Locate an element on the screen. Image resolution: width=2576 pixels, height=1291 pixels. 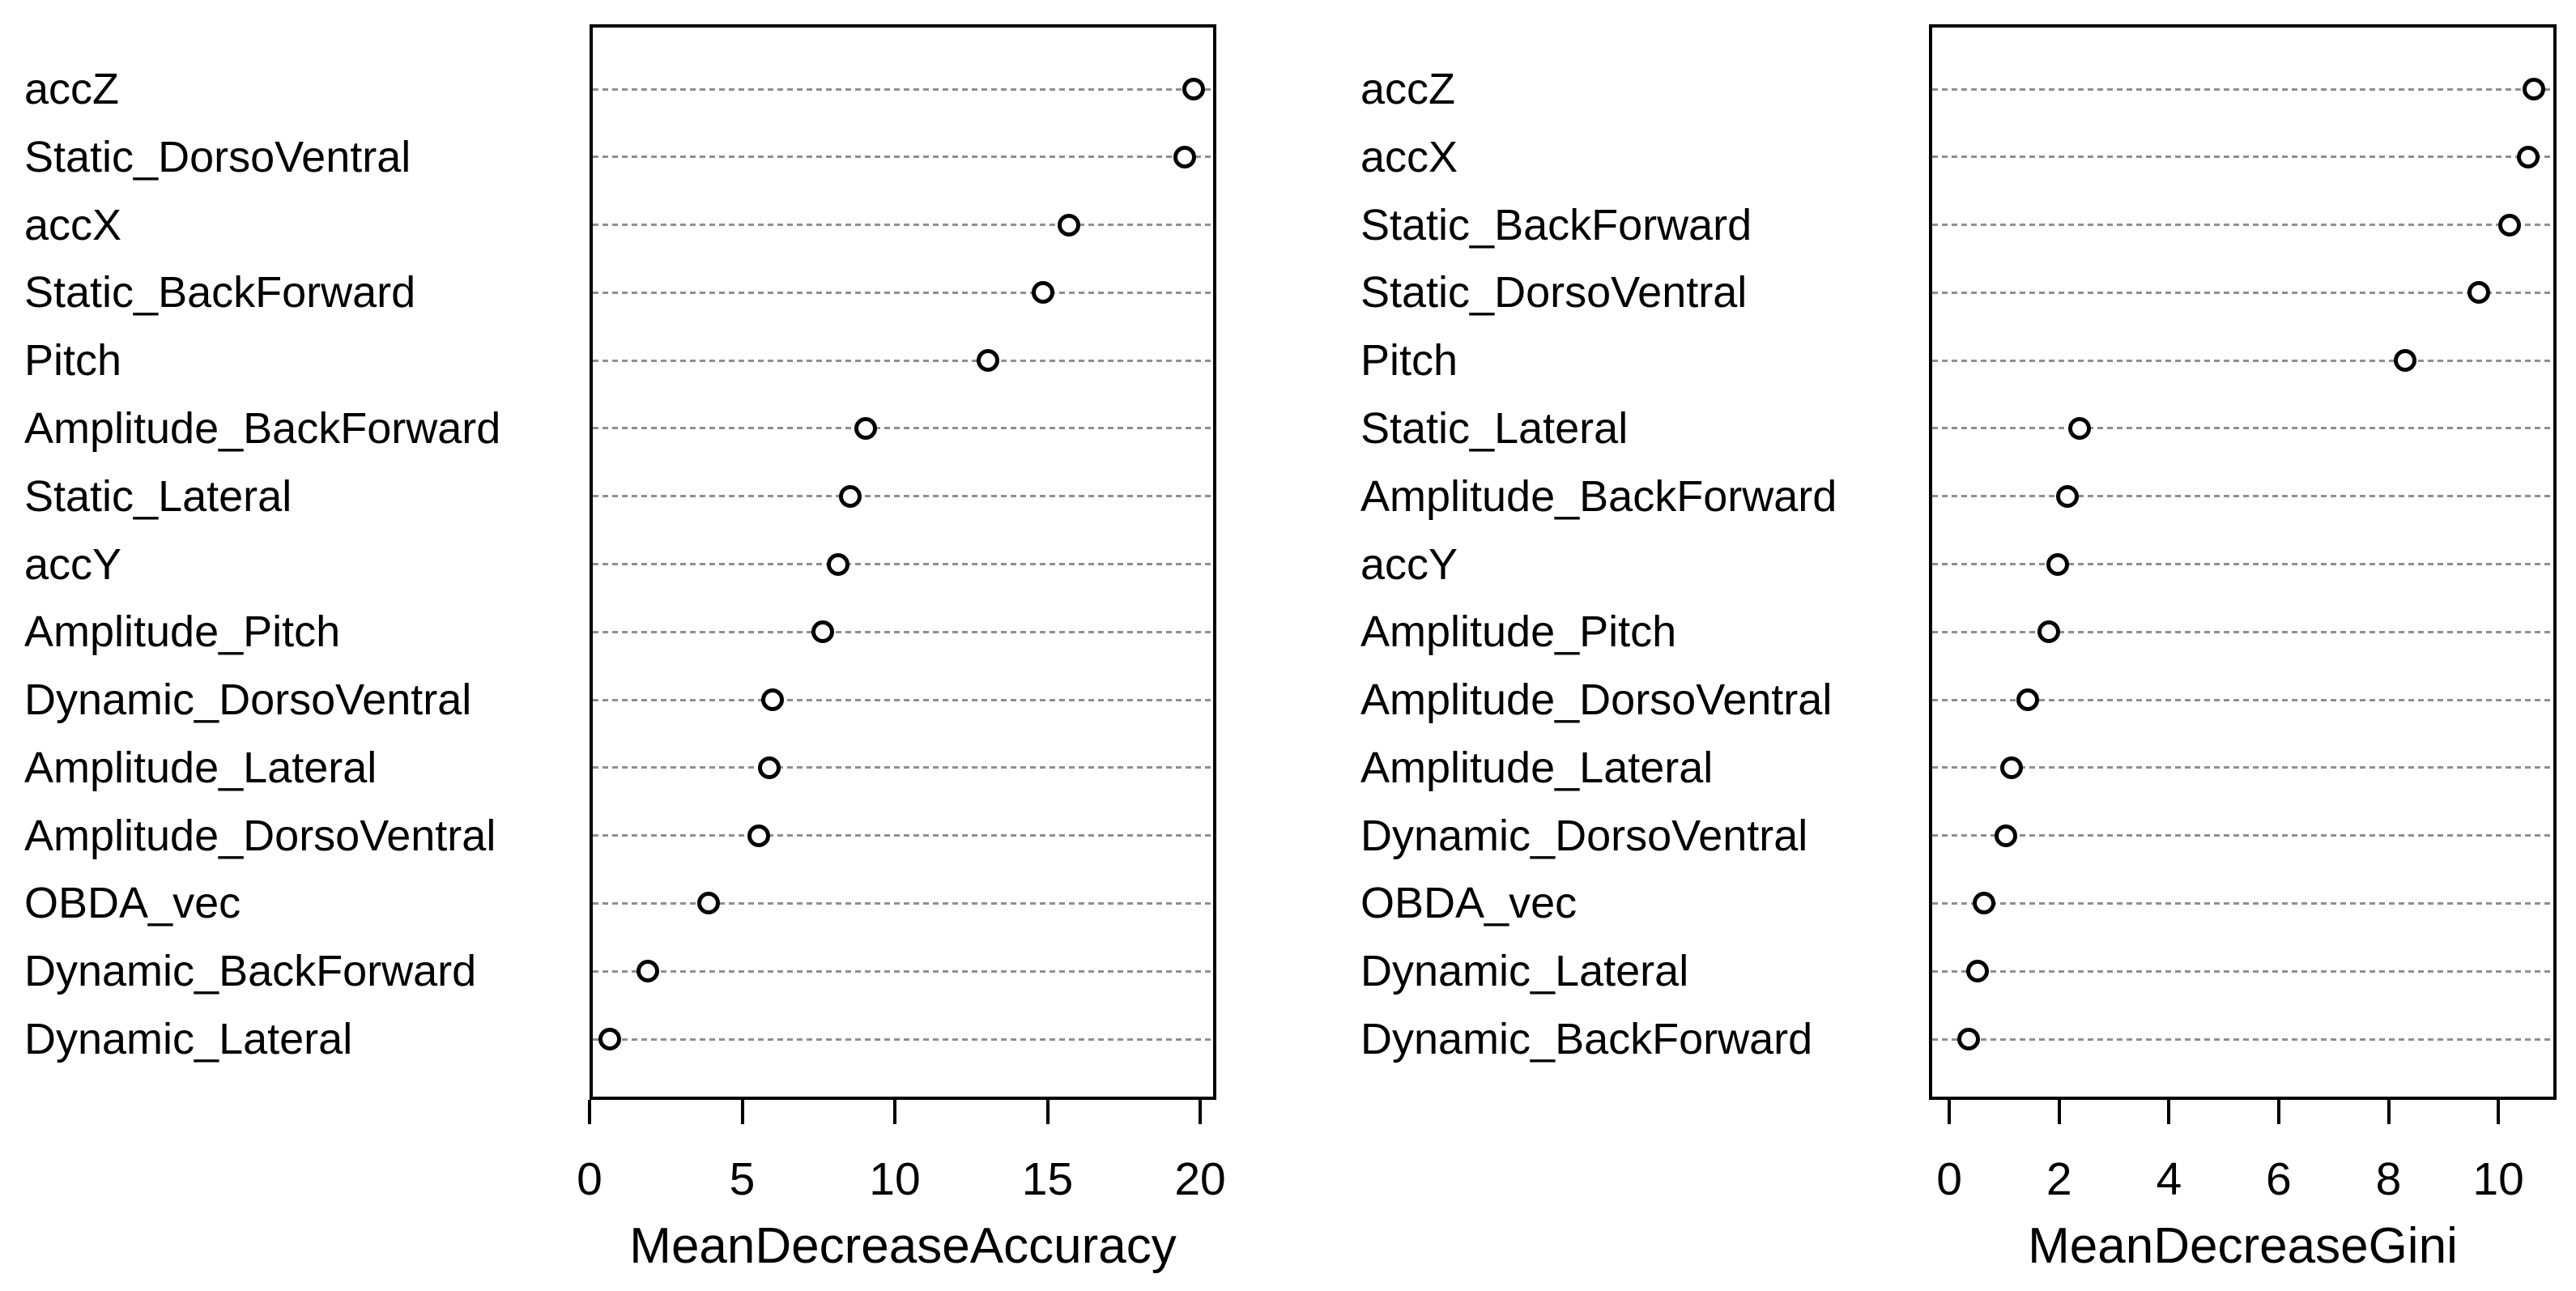
variable-label: Dynamic_DorsoVentral is located at coordinates (248, 700).